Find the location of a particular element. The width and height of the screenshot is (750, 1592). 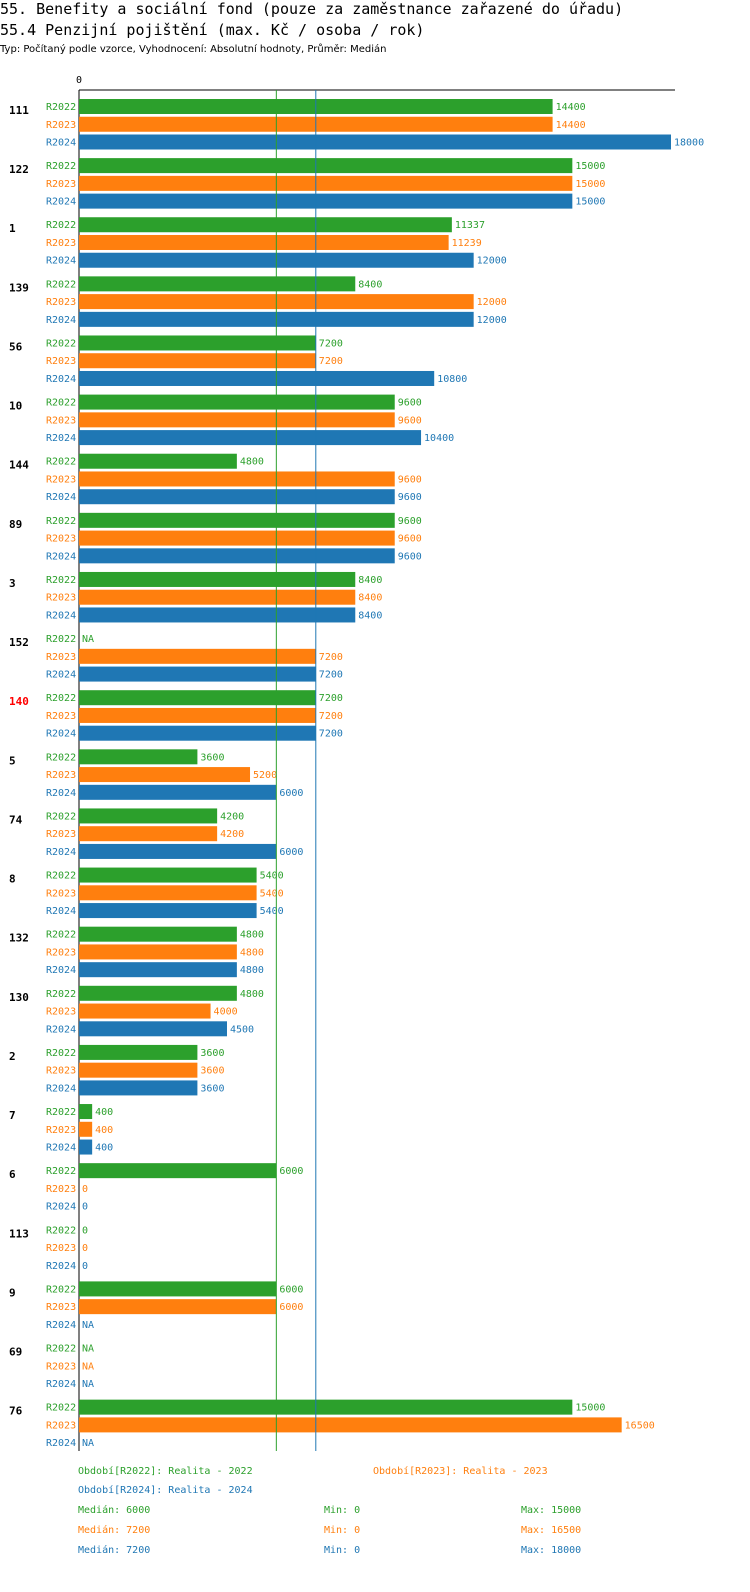

group-label: 10 is located at coordinates (15, 406).